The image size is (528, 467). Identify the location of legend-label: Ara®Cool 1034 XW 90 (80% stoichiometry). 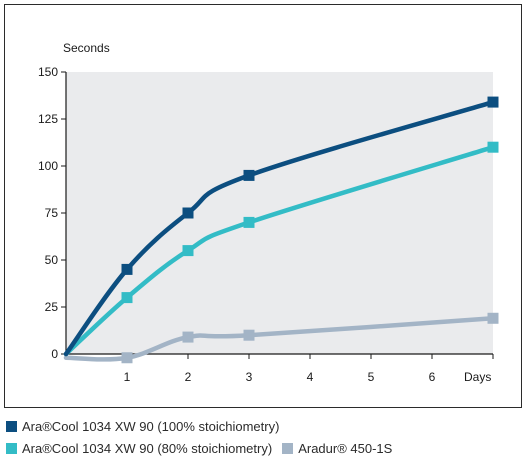
(147, 448).